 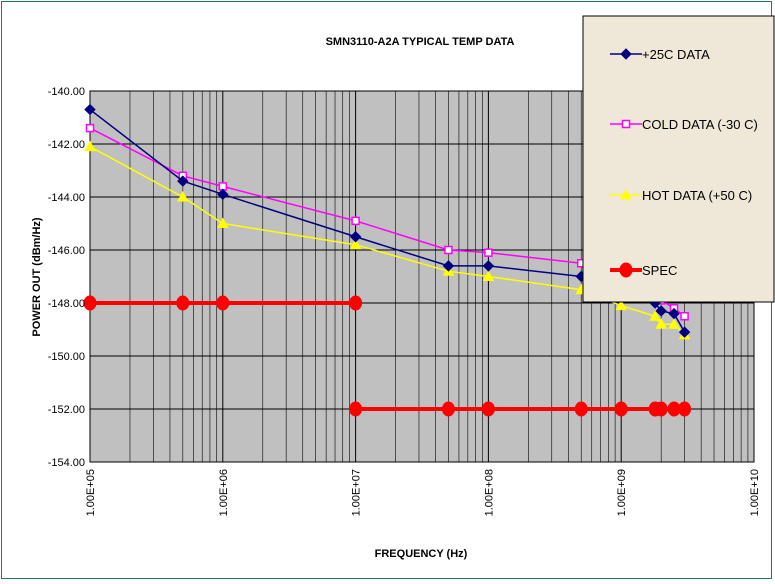 I want to click on y-tick-label: -154.00, so click(x=66, y=463).